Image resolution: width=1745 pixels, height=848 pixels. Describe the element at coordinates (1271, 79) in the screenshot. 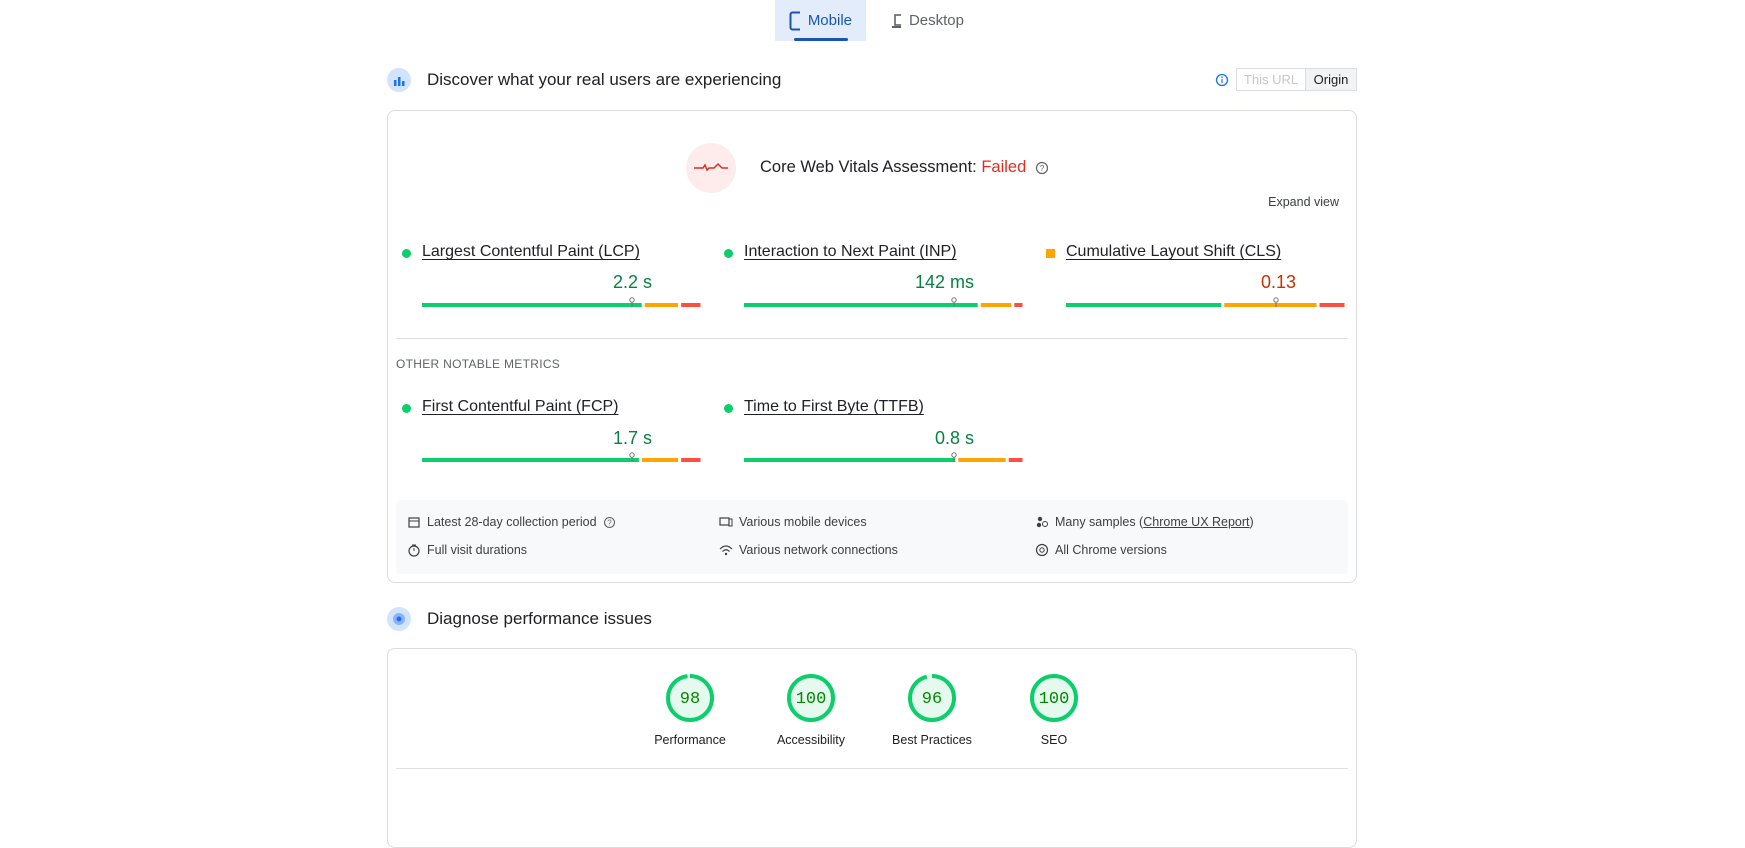

I see `toggle-url: This URL` at that location.